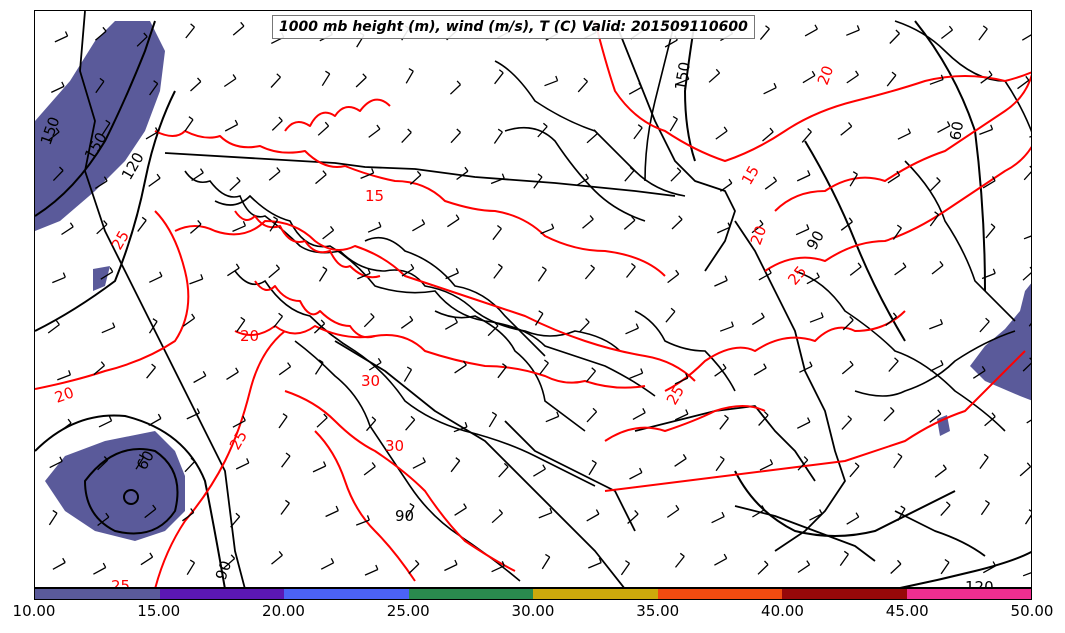  What do you see at coordinates (595, 594) in the screenshot?
I see `colorbar-segment` at bounding box center [595, 594].